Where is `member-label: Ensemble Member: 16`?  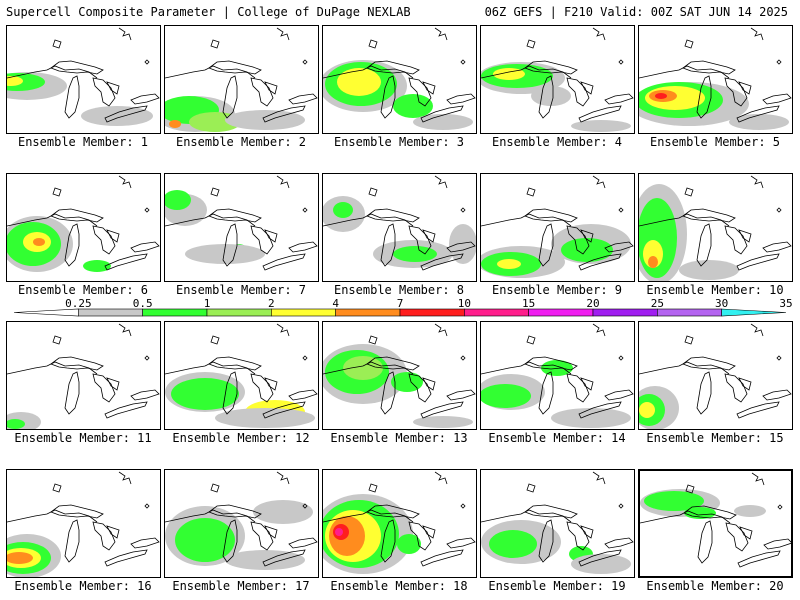 member-label: Ensemble Member: 16 is located at coordinates (83, 586).